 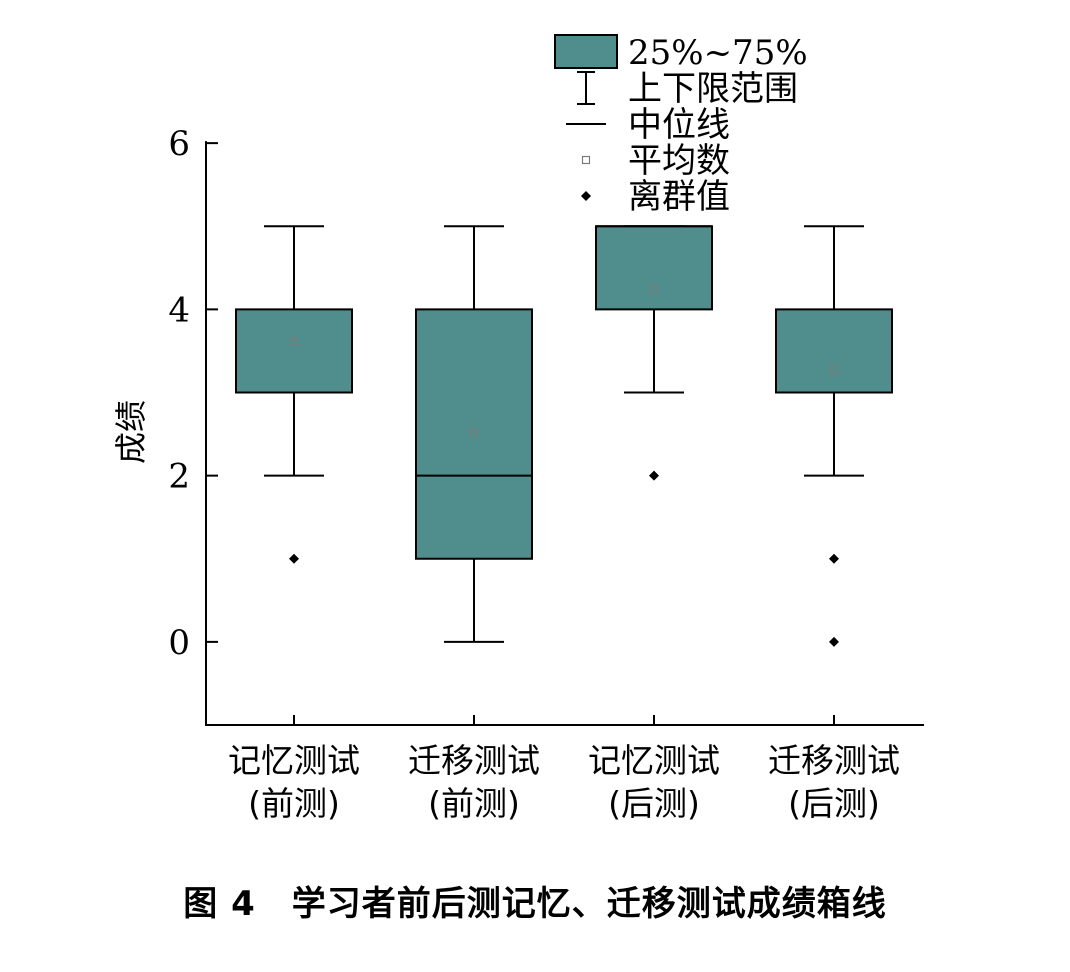 What do you see at coordinates (679, 125) in the screenshot?
I see `legend-label: 中位线` at bounding box center [679, 125].